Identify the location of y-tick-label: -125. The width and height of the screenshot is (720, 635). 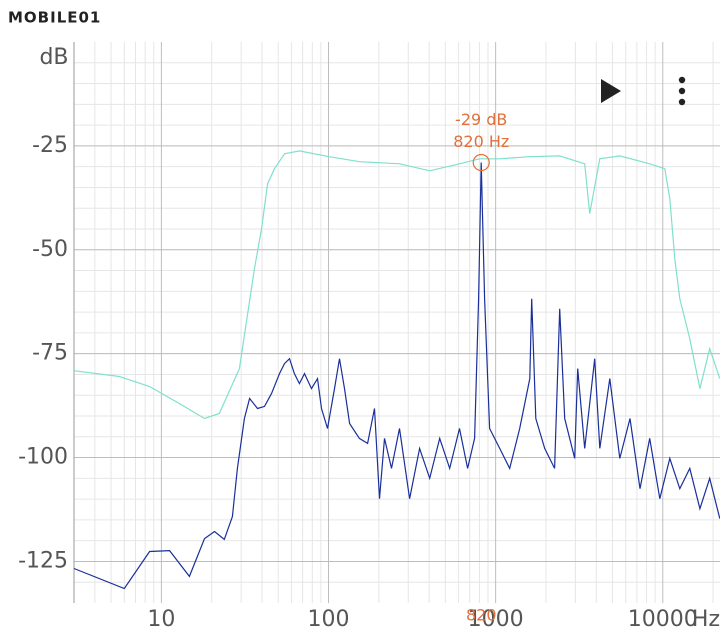
(43, 560).